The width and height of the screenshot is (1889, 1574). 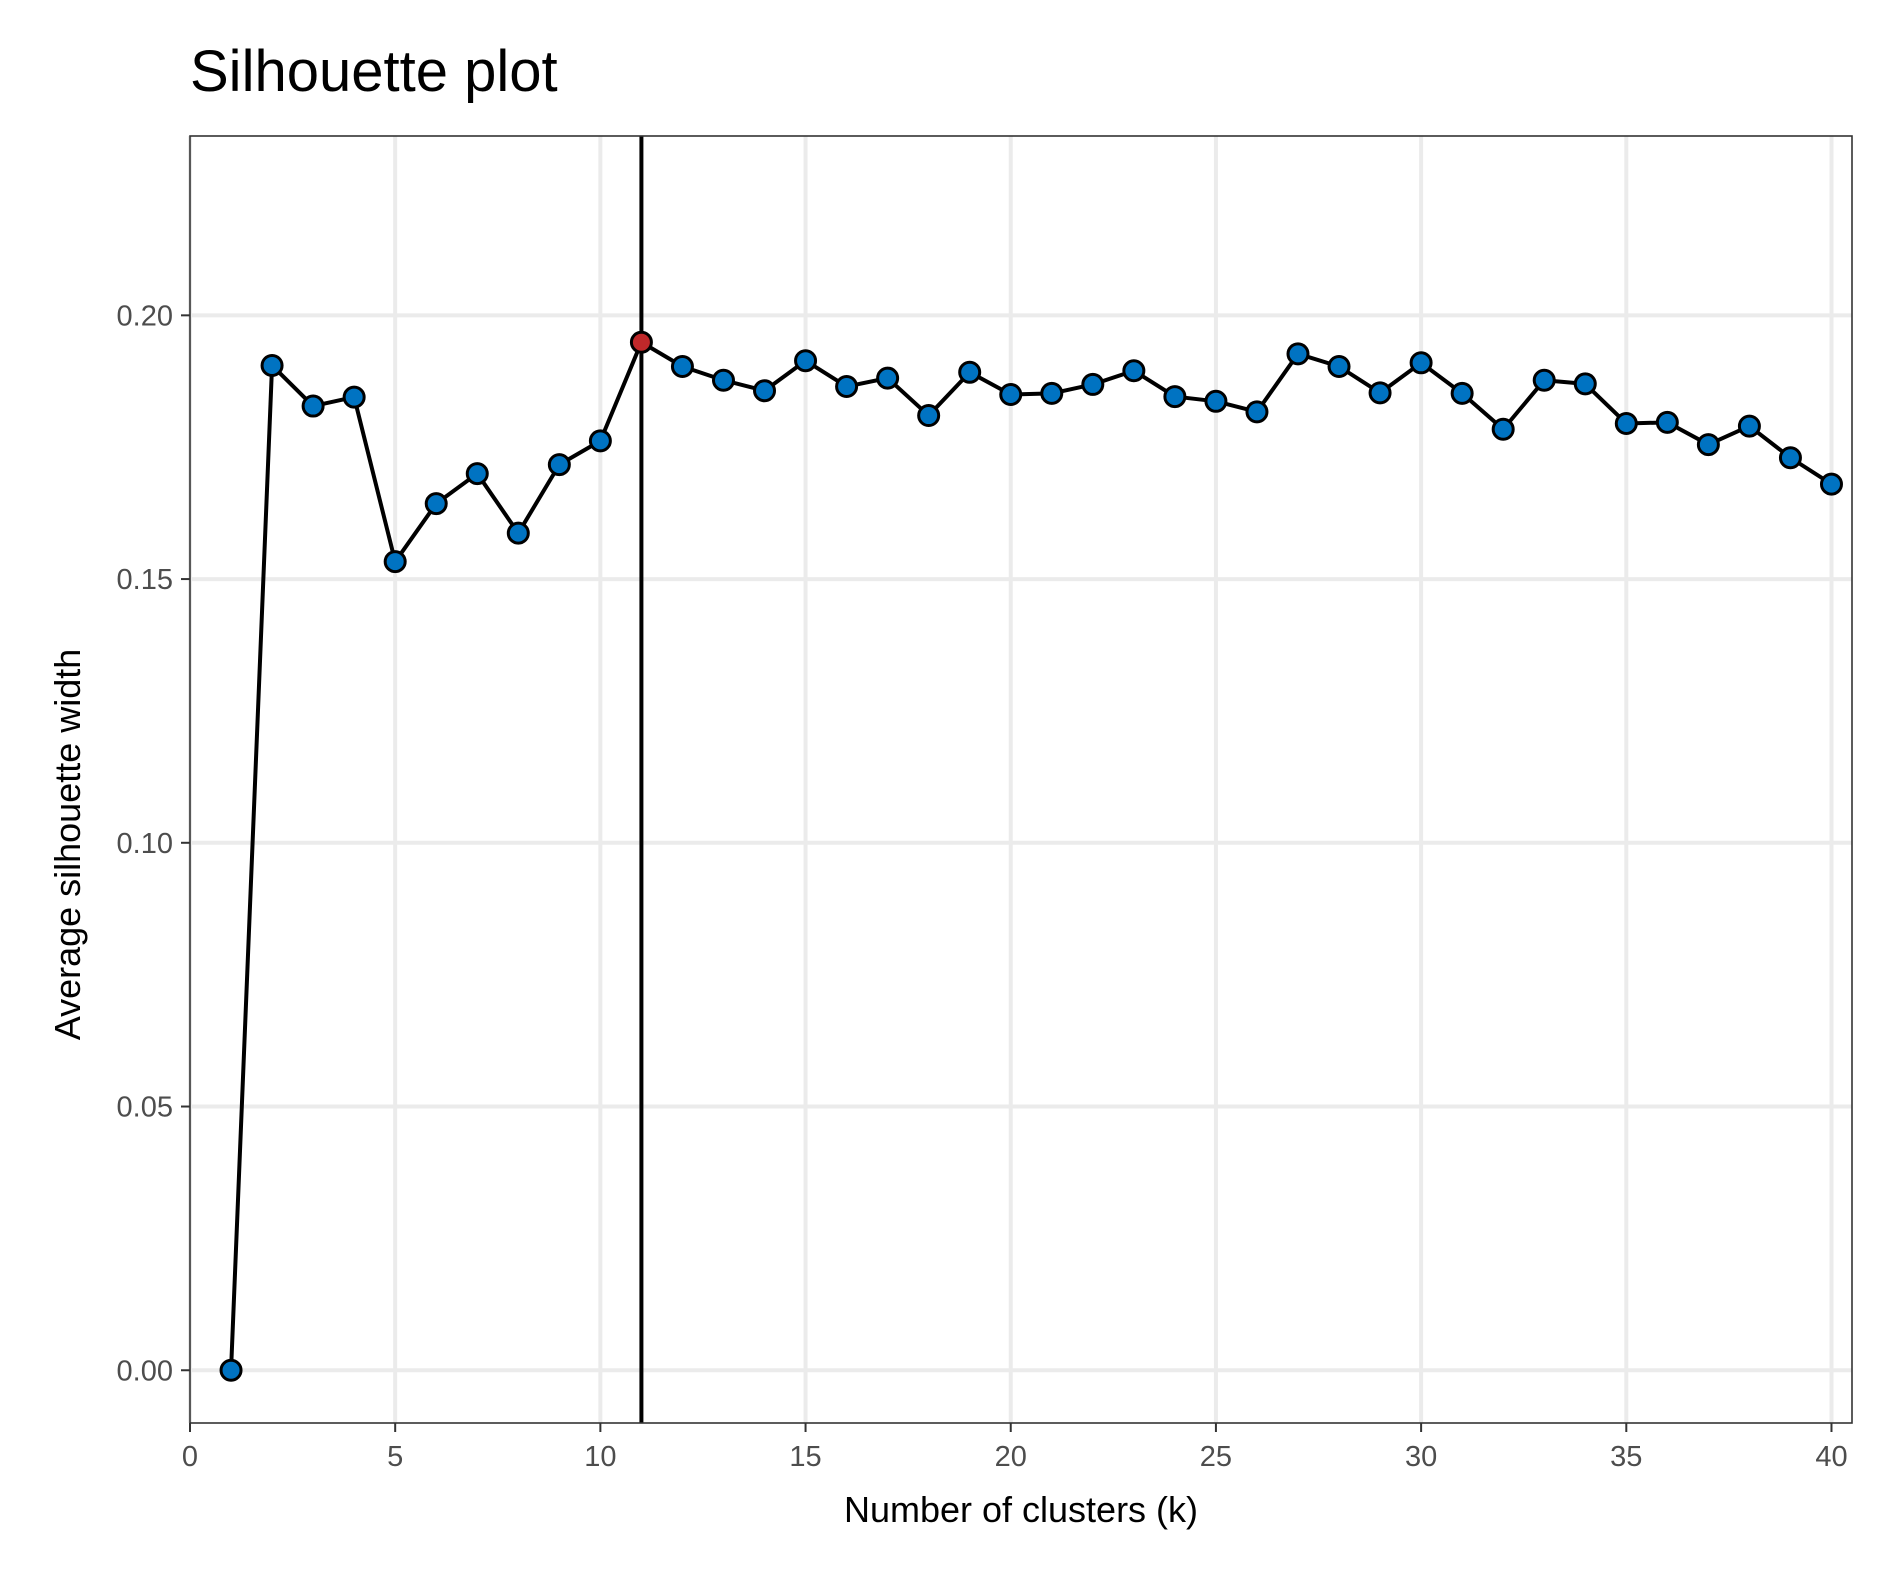 I want to click on y-tick-label: 0.10, so click(x=145, y=844).